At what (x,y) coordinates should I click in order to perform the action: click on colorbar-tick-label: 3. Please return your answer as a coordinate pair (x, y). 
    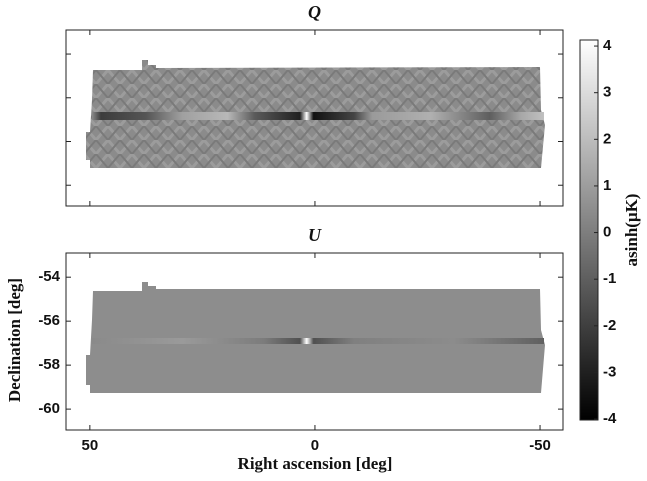
    Looking at the image, I should click on (607, 92).